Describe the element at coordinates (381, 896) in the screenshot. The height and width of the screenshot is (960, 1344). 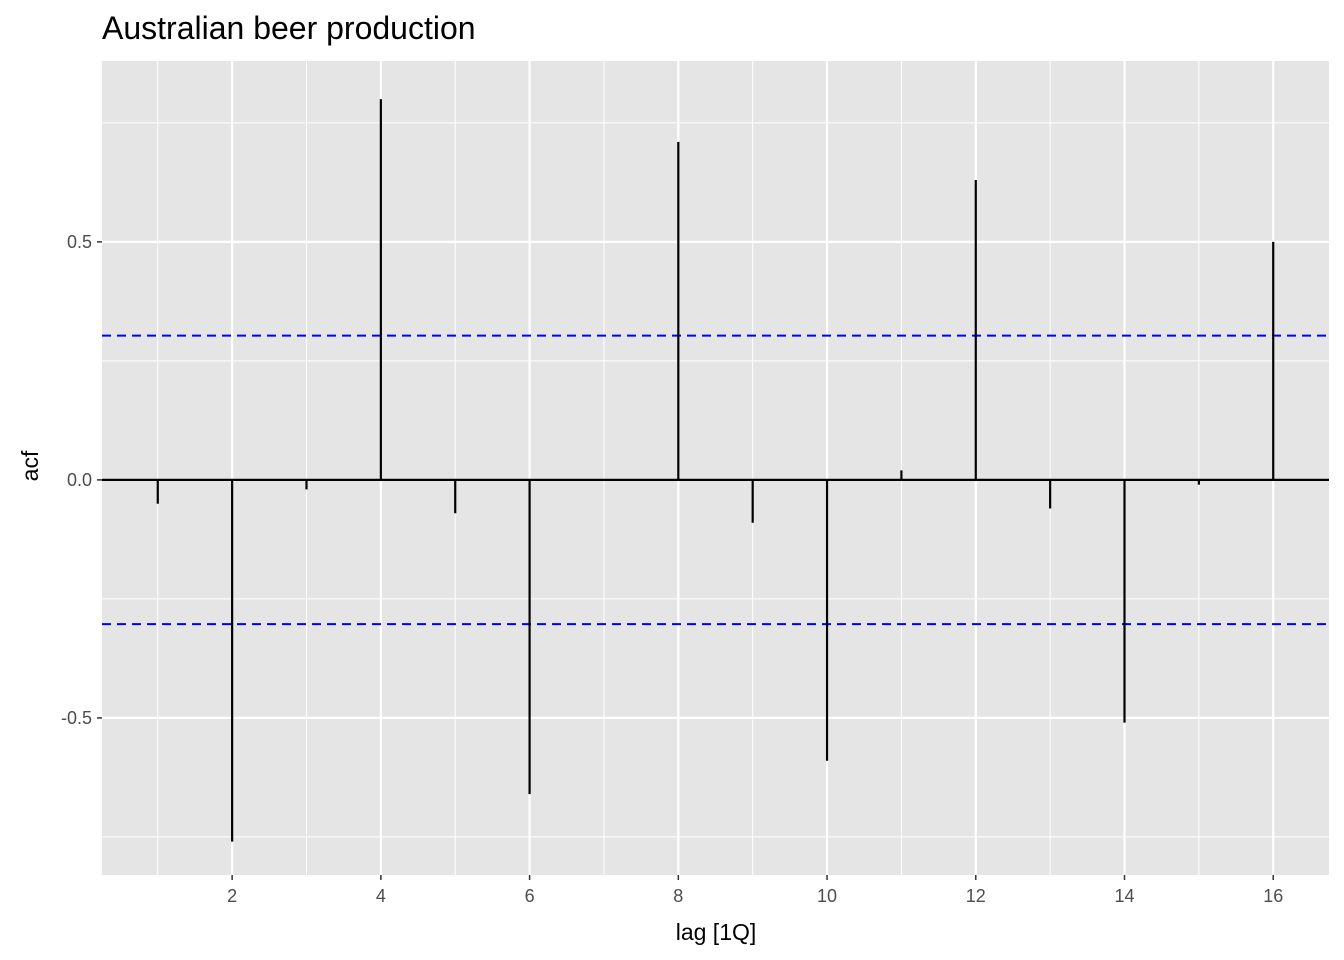
I see `x-tick-label: 4` at that location.